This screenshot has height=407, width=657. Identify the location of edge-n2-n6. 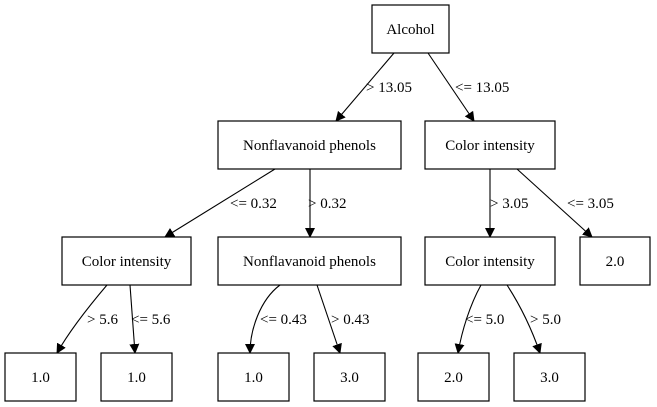
(554, 203).